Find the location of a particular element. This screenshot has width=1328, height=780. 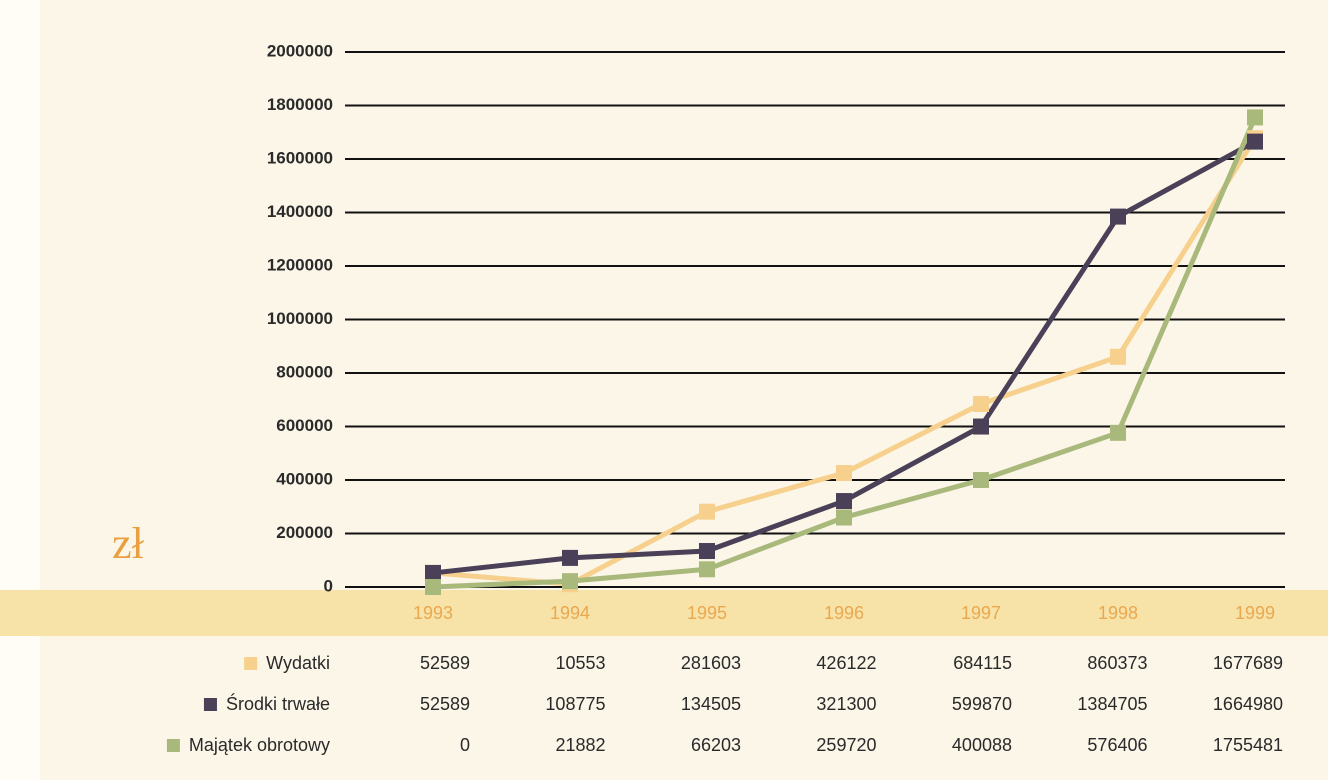

x-tick-label: 1993 is located at coordinates (433, 613).